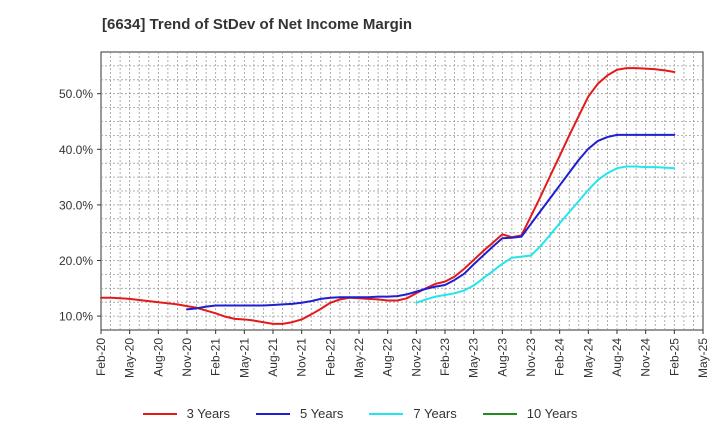 The width and height of the screenshot is (720, 440). I want to click on x-tick-label: Nov-21, so click(302, 357).